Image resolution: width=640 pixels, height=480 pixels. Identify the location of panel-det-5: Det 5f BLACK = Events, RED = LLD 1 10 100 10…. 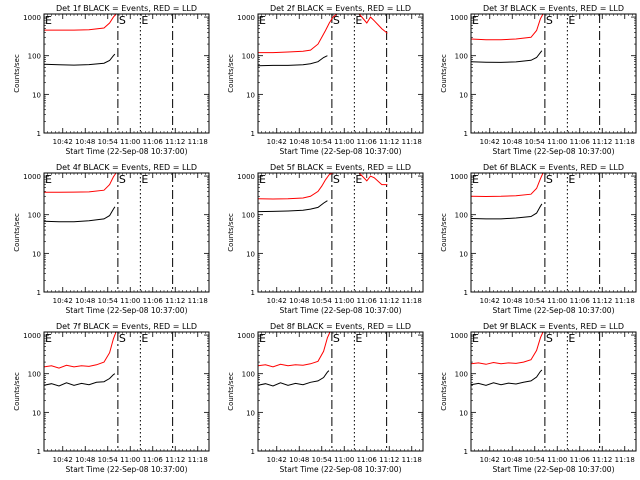
(325, 239).